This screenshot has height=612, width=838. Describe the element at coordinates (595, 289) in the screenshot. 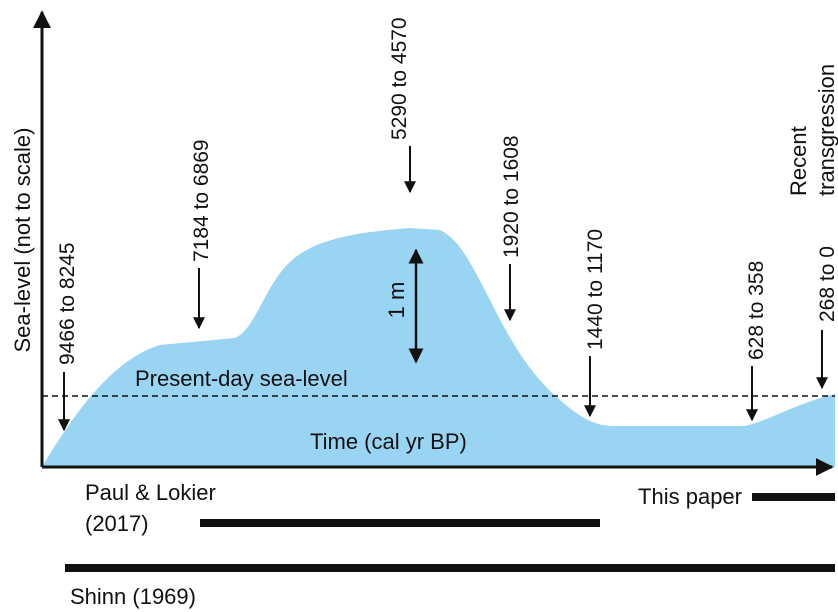

I see `annotation: 1440 to 1170` at that location.